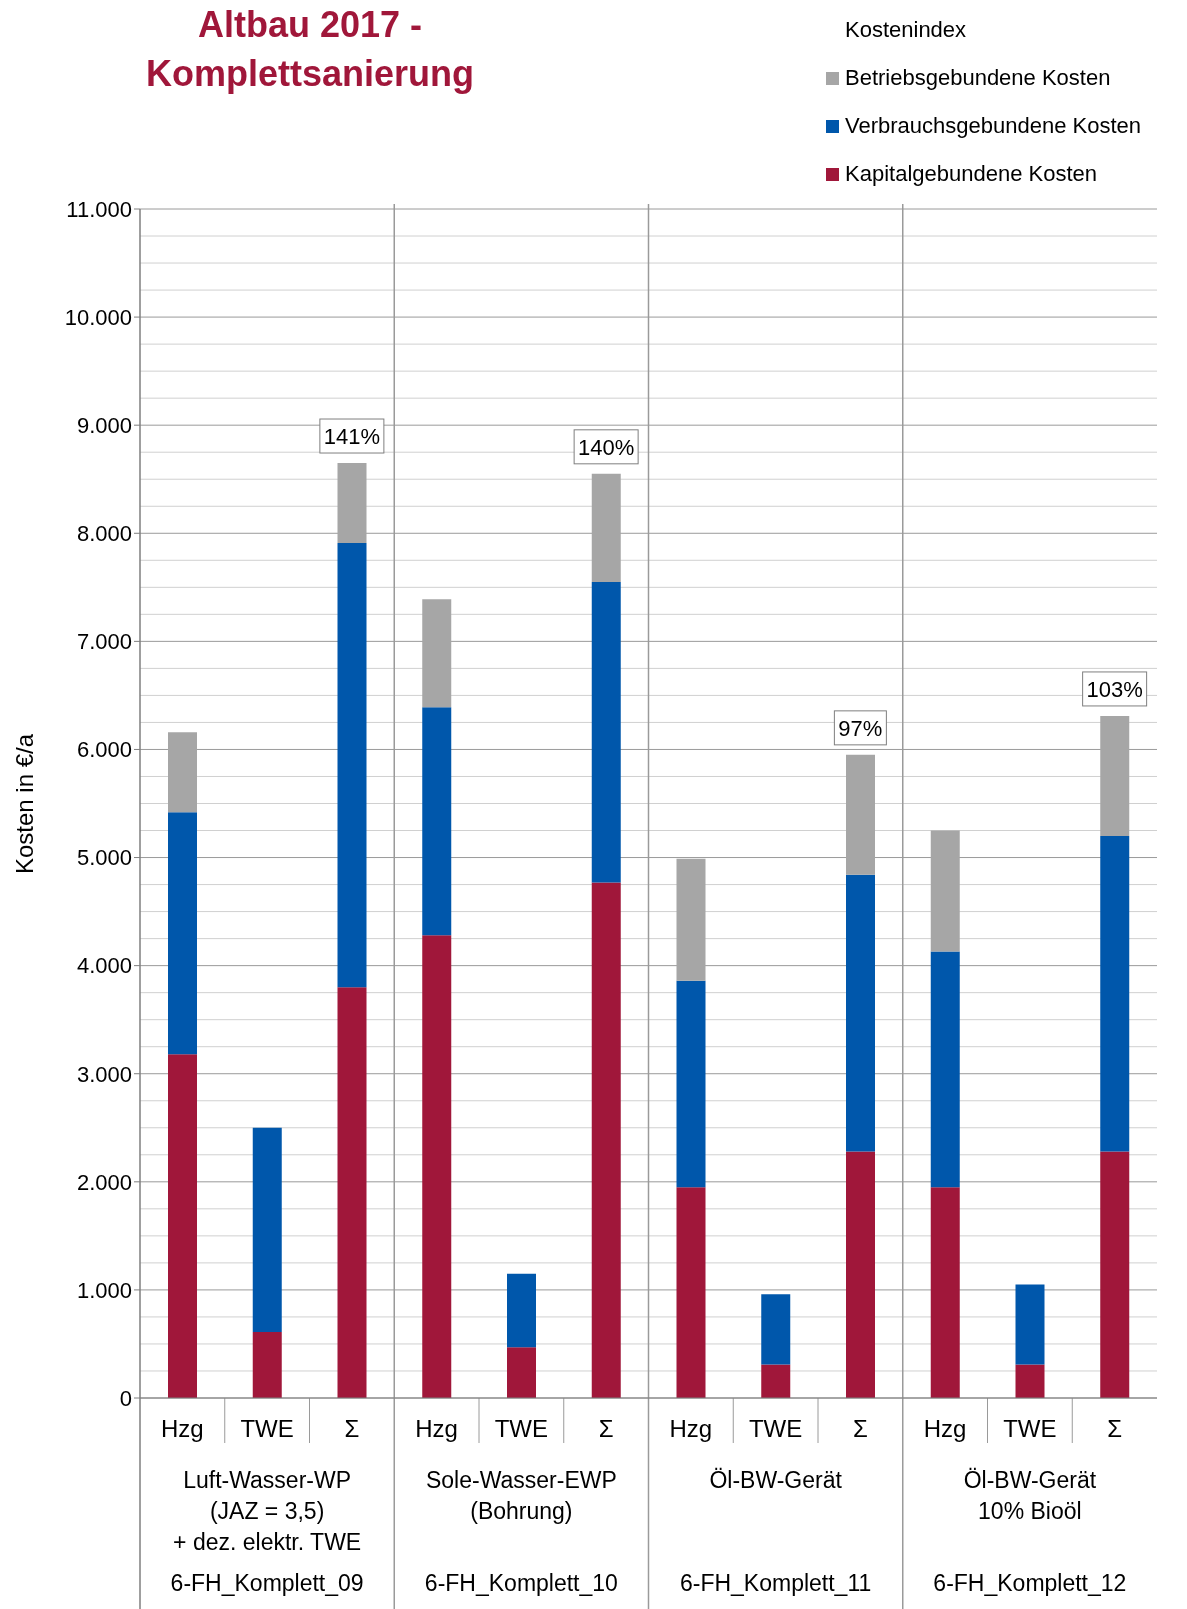 The image size is (1187, 1609). I want to click on y-tick-label: 2.000, so click(104, 1182).